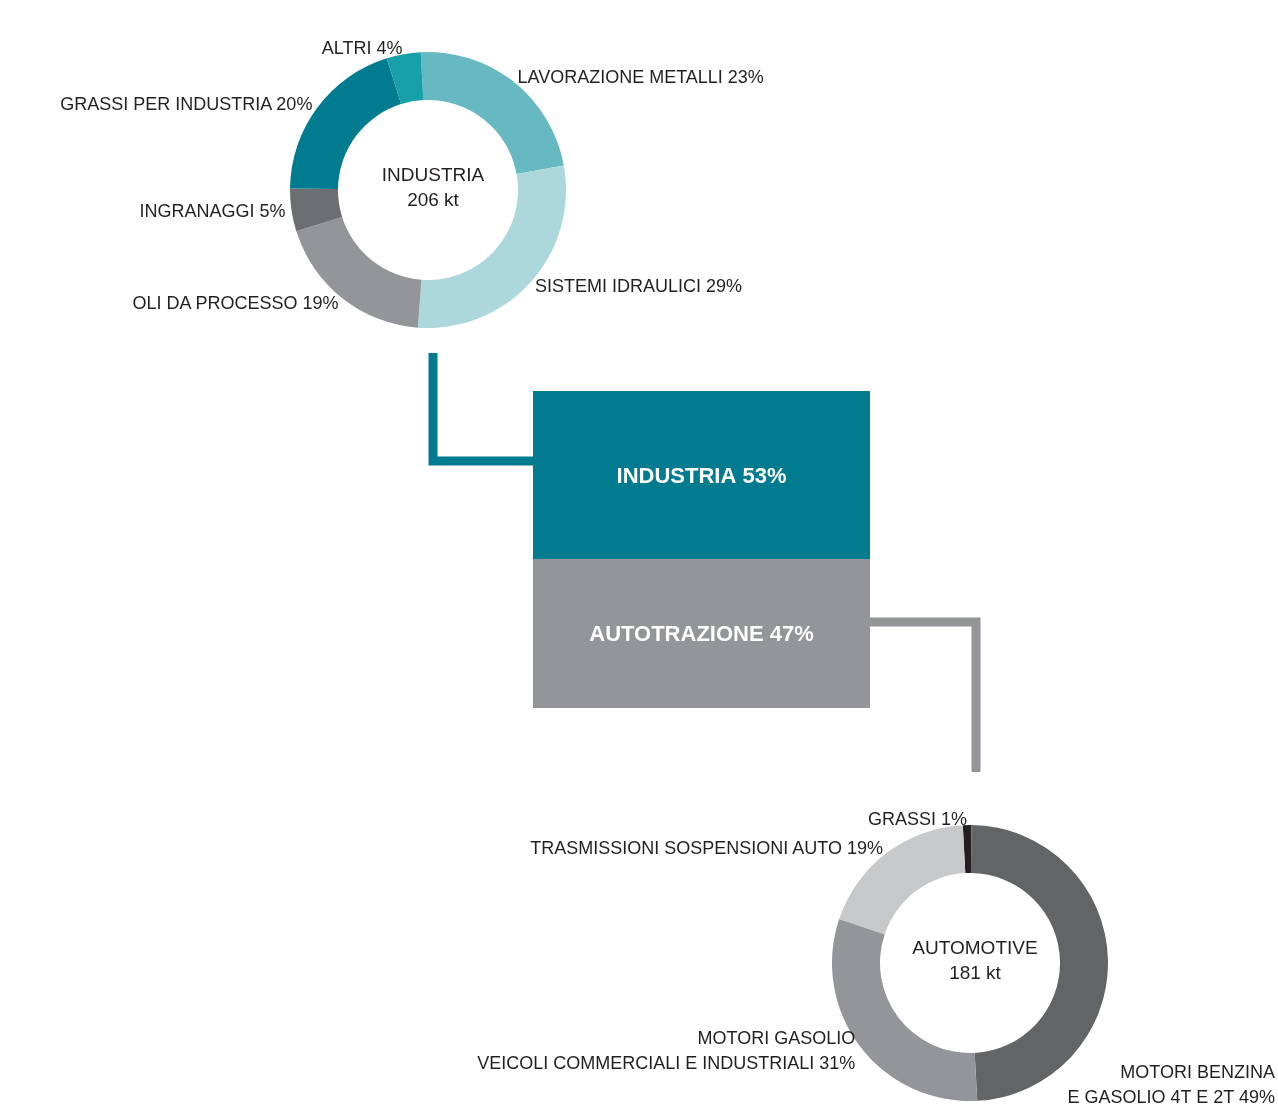  Describe the element at coordinates (1171, 1084) in the screenshot. I see `slice-label: MOTORI BENZINA E GASOLIO 4T E 2T 49%` at that location.